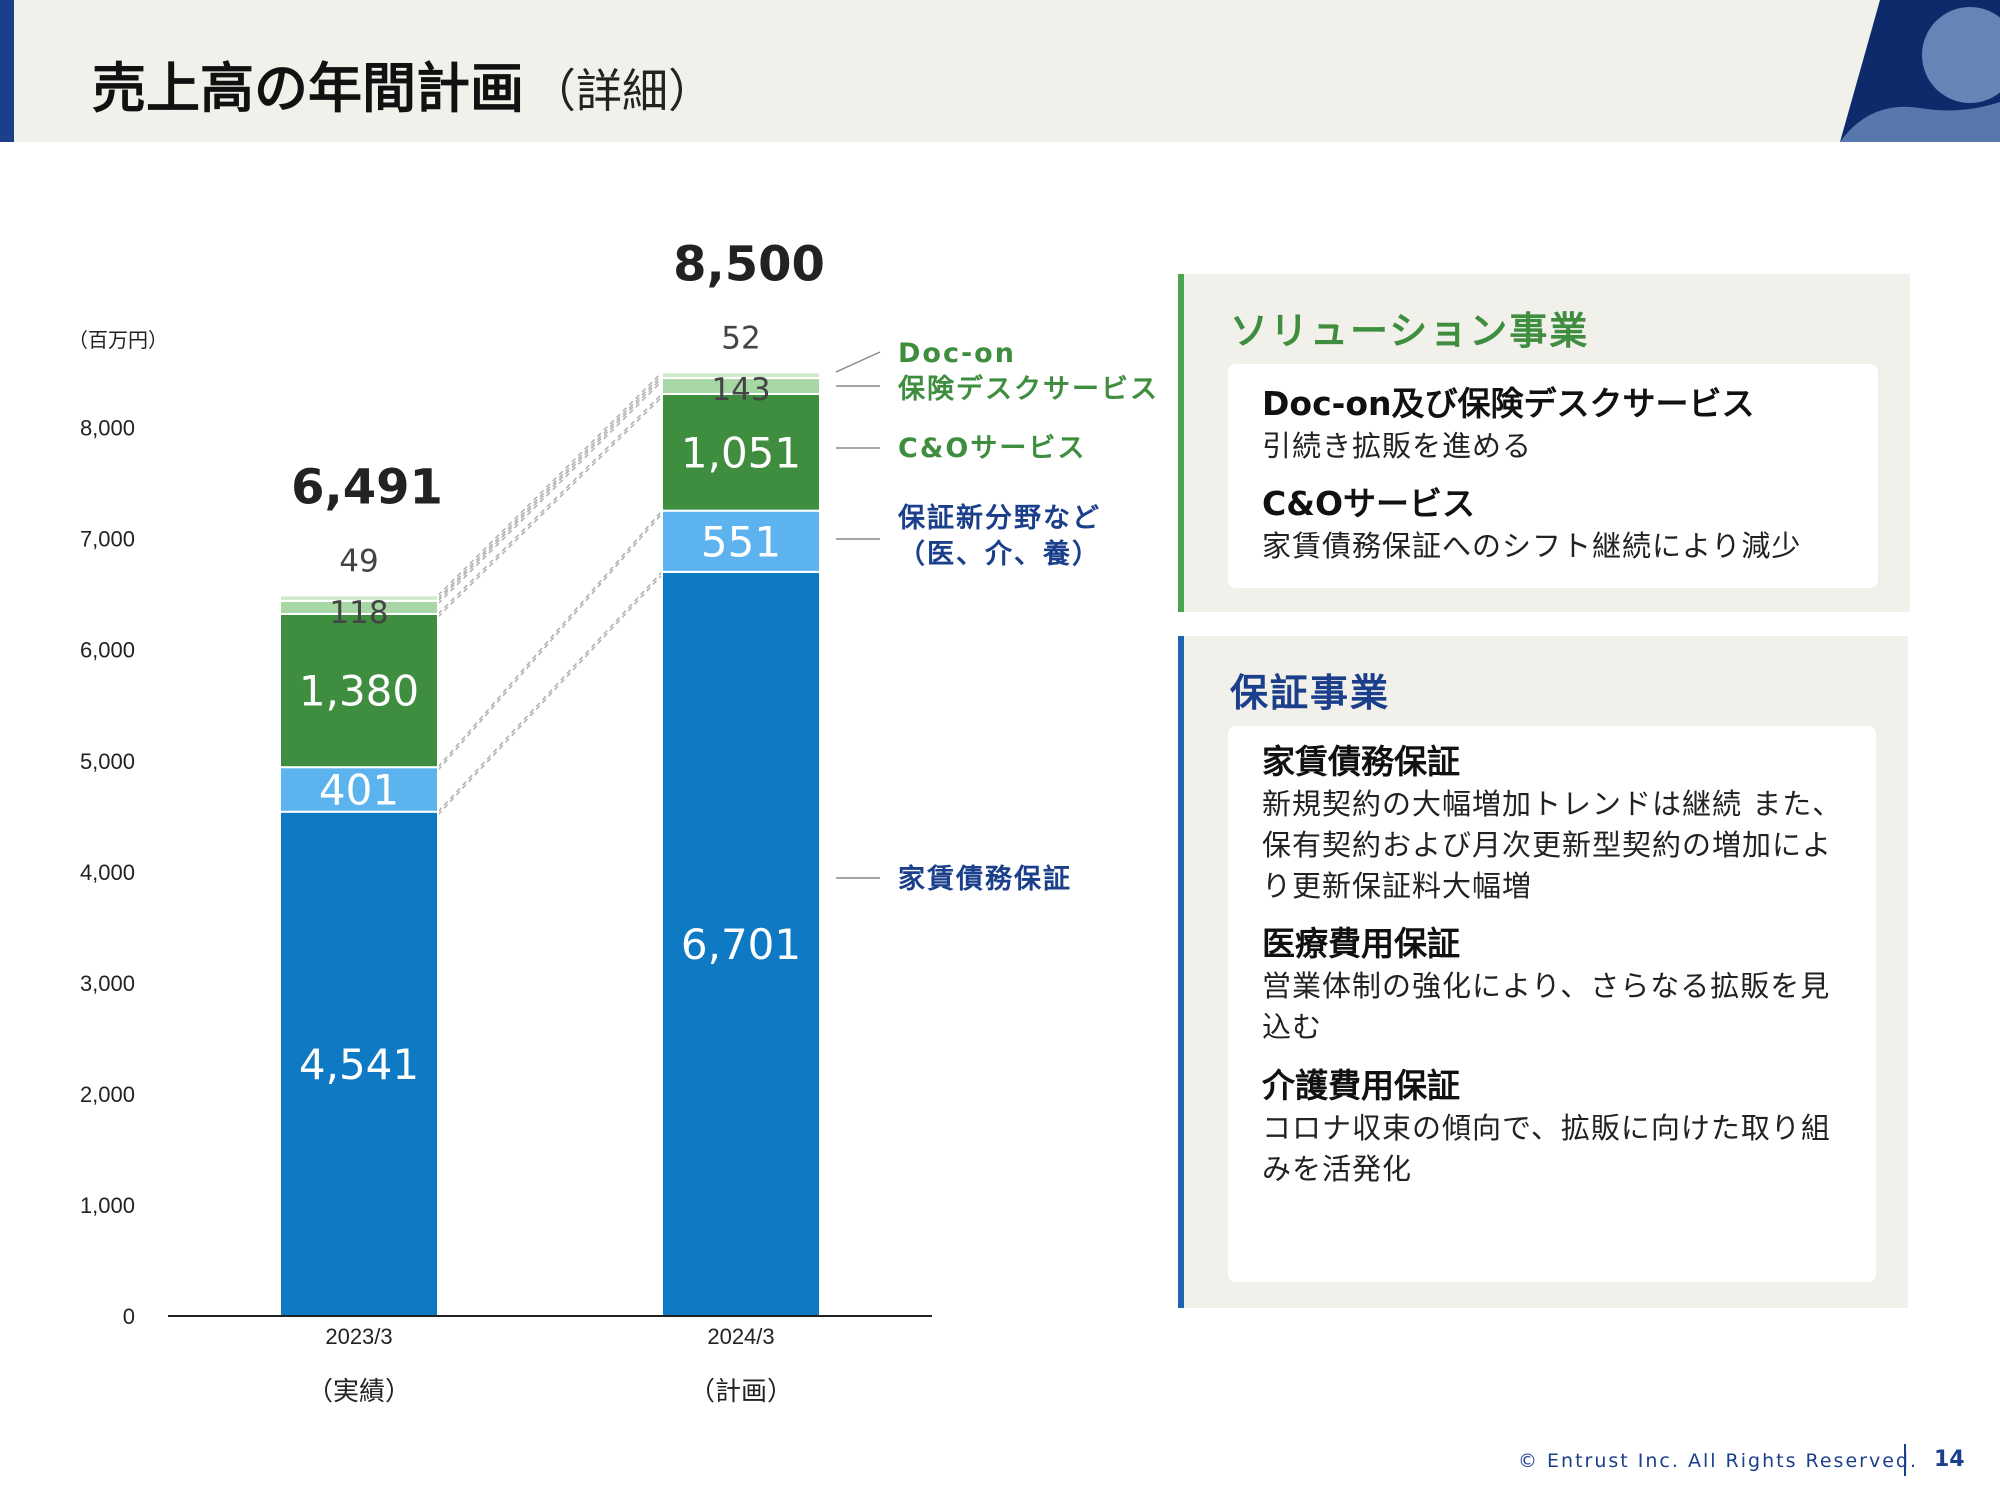 The image size is (2000, 1500). Describe the element at coordinates (999, 518) in the screenshot. I see `legend-label: 保証新分野など` at that location.